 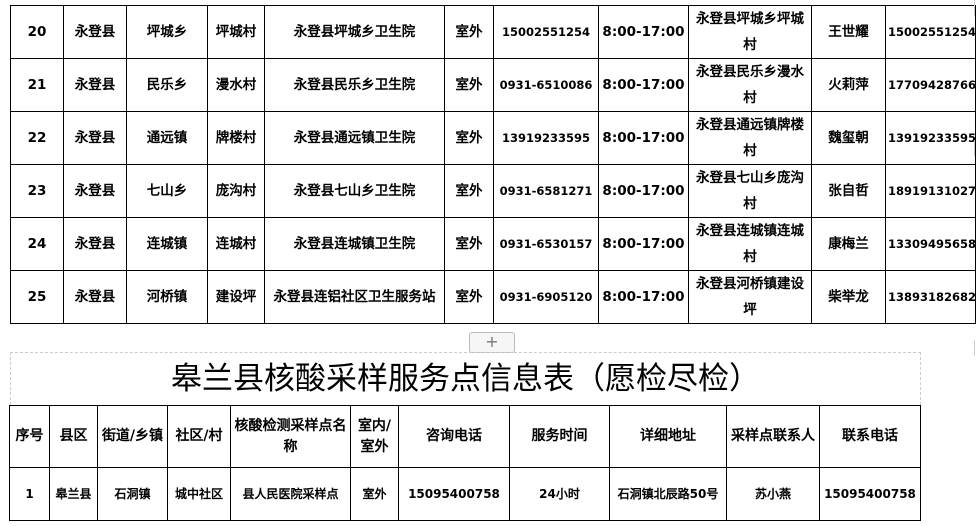 I want to click on header-service-hours: 服务时间, so click(x=559, y=436).